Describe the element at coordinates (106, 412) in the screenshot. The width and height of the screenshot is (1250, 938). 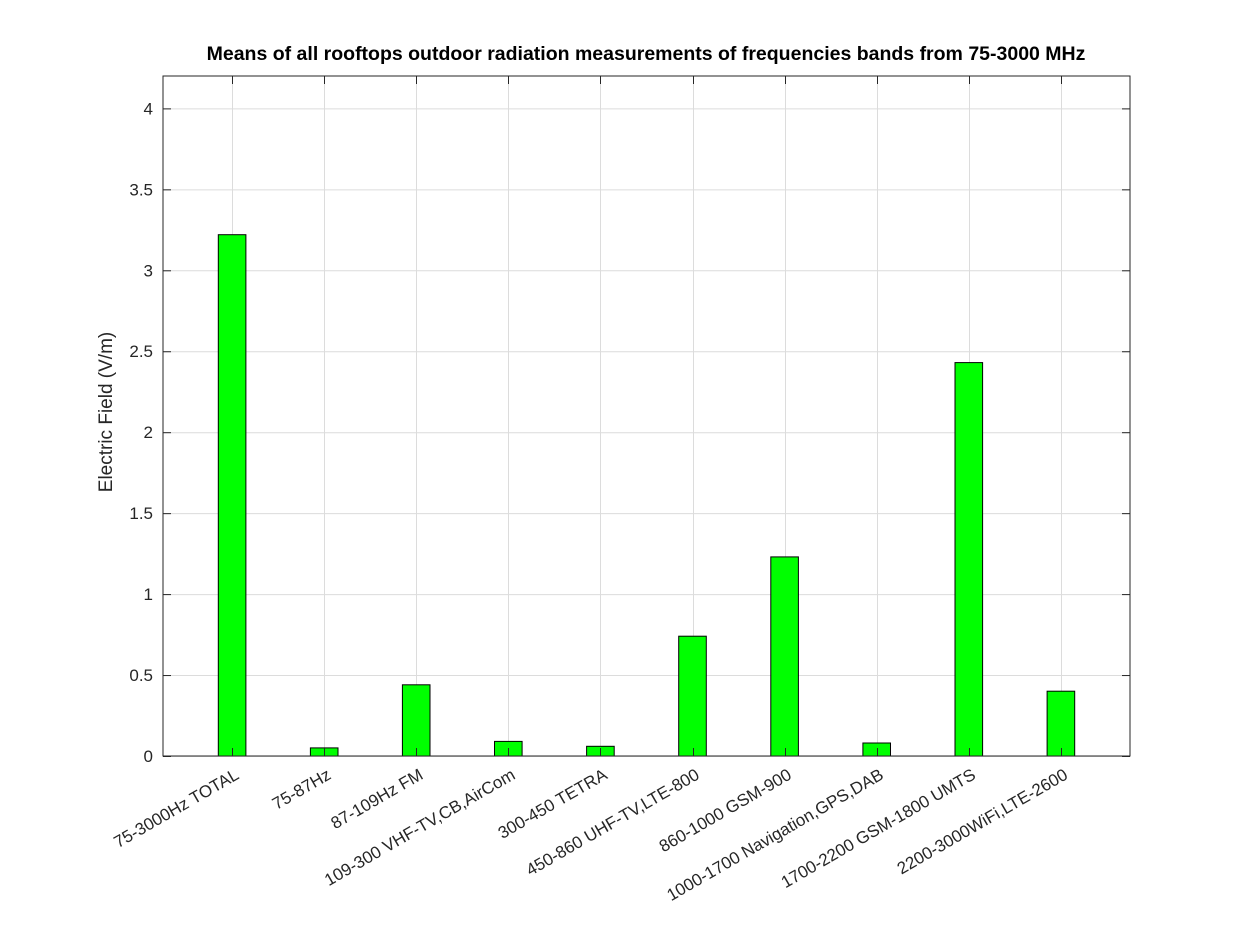
I see `y-axis-label: Electric Field (V/m)` at that location.